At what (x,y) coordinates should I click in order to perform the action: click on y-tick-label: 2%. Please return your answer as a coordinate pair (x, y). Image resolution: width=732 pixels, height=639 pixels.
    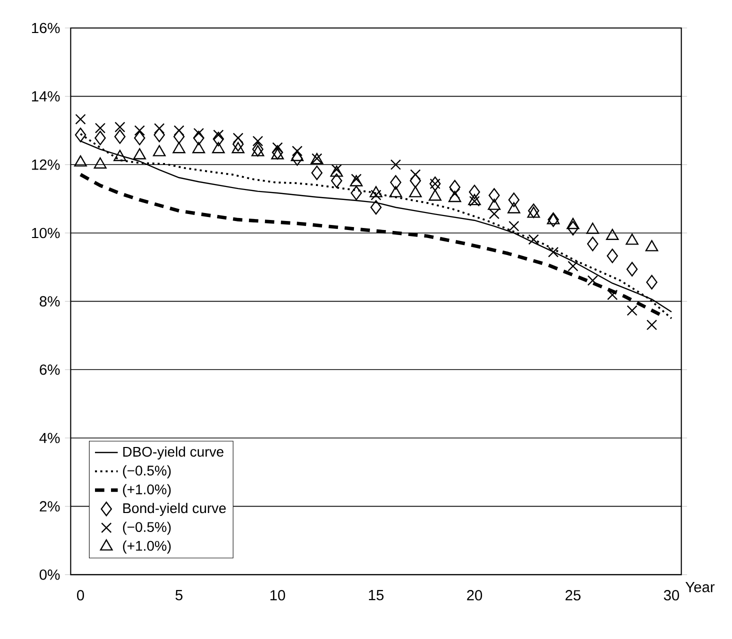
    Looking at the image, I should click on (50, 506).